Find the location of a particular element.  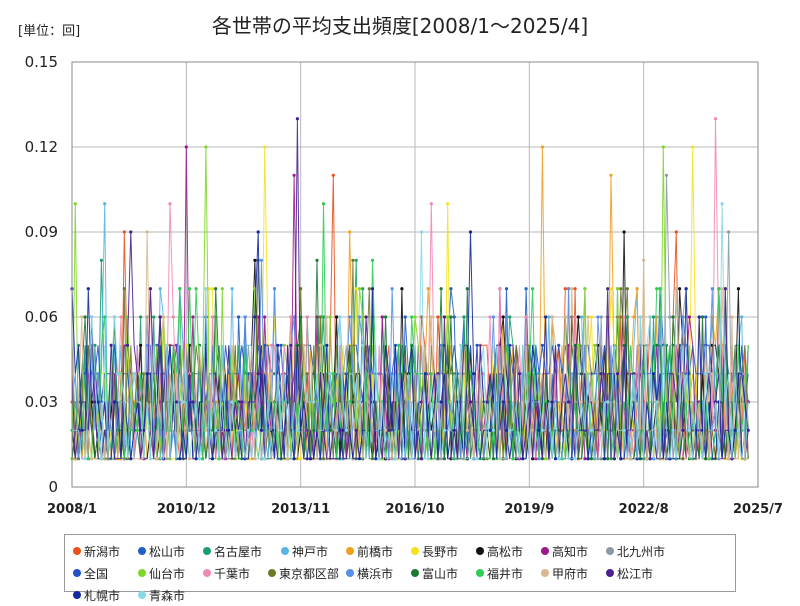

legend-label: 富山市 is located at coordinates (440, 573).